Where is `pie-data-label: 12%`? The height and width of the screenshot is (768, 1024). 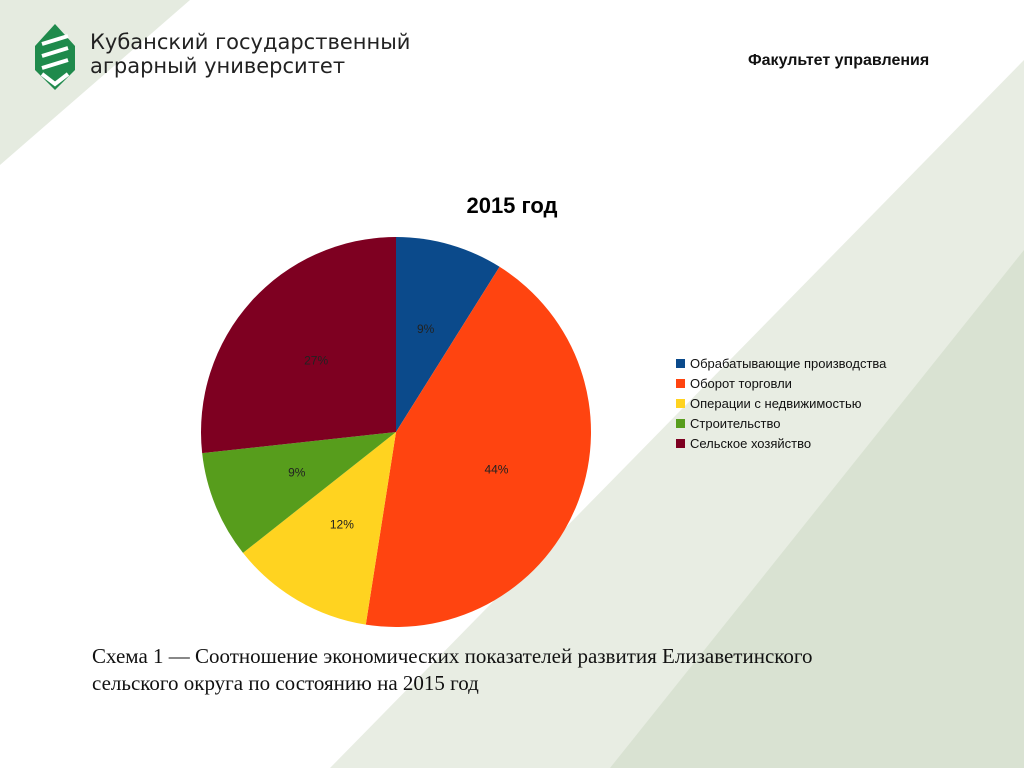 pie-data-label: 12% is located at coordinates (342, 525).